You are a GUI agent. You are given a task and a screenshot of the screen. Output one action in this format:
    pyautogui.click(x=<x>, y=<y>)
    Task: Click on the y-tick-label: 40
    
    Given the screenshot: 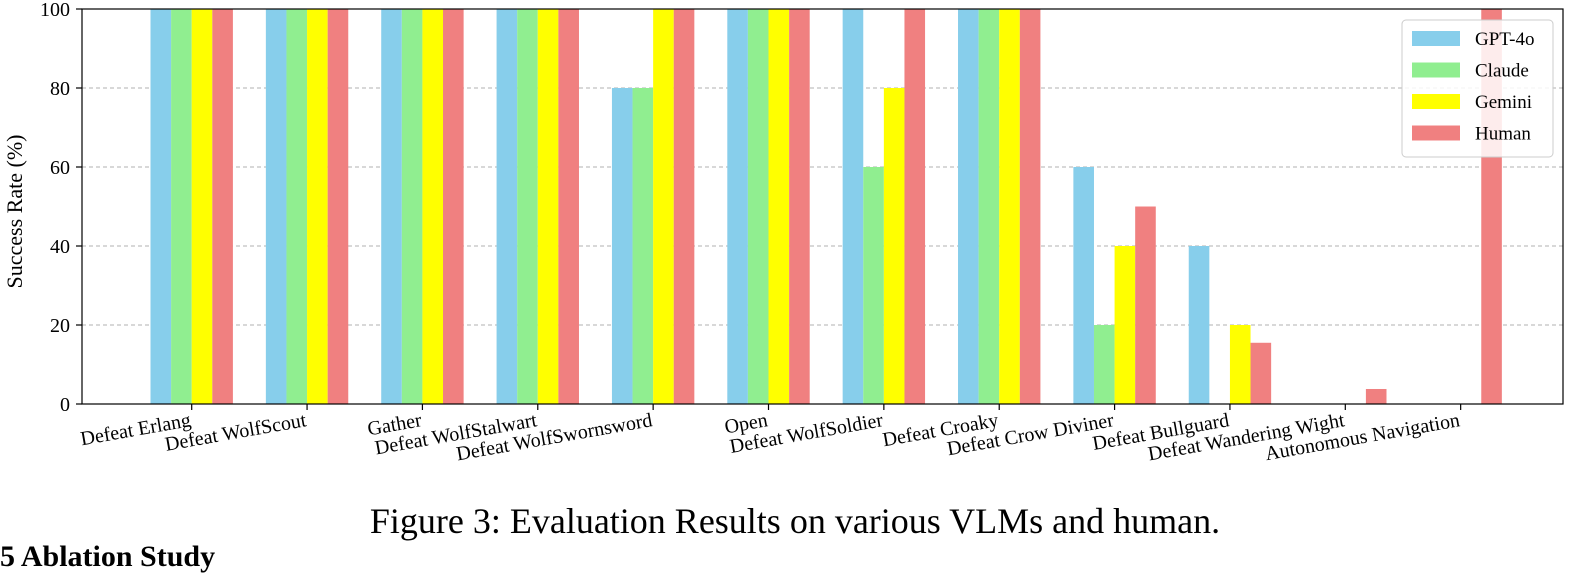 What is the action you would take?
    pyautogui.click(x=60, y=247)
    